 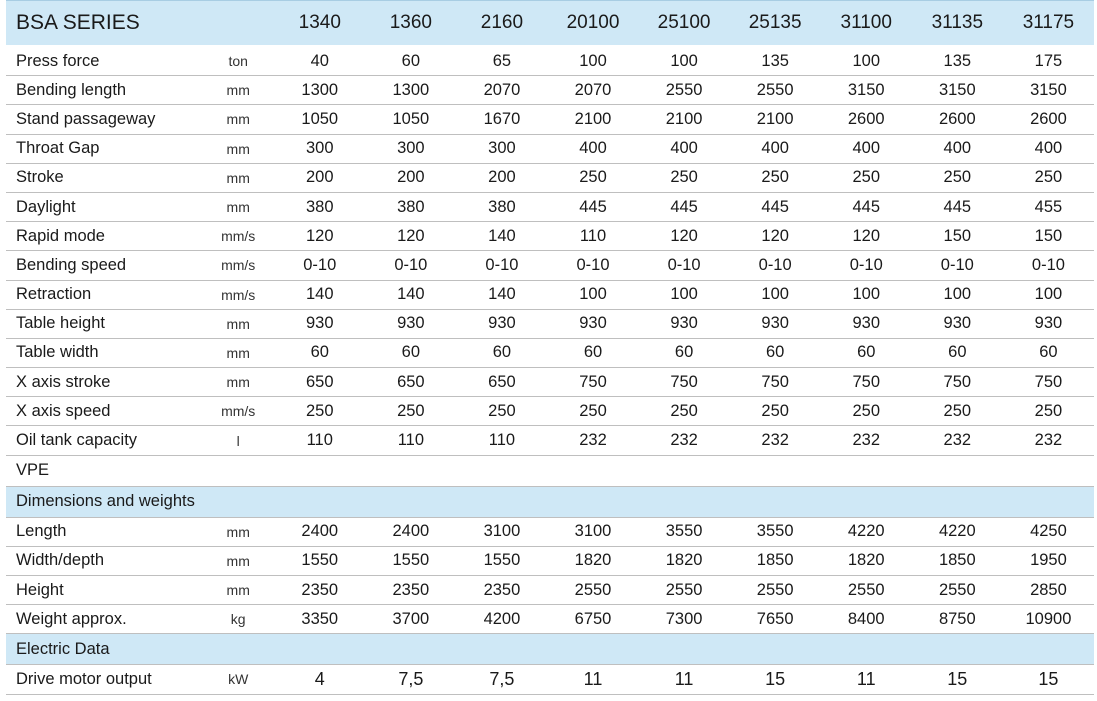 I want to click on spec-name: Throat Gap, so click(x=104, y=149).